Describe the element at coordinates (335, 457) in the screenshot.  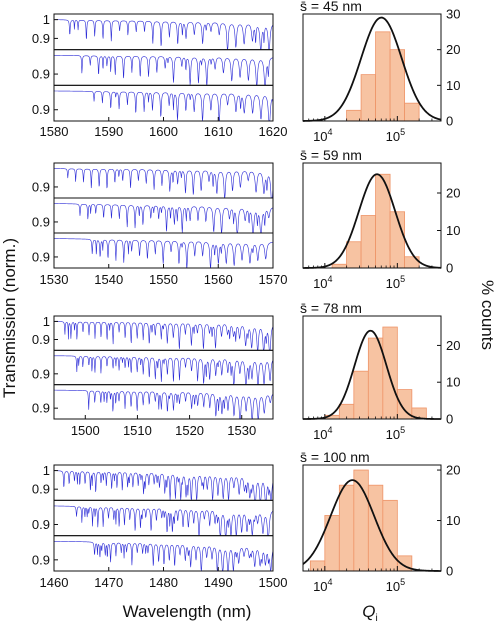
I see `histogram-title: s̄ = 100 nm` at that location.